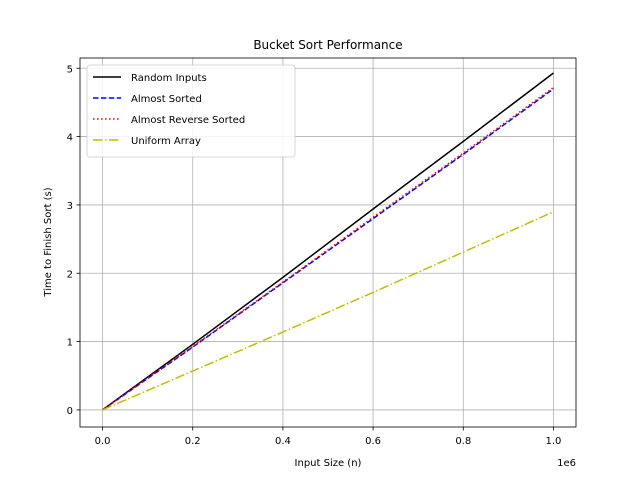 The width and height of the screenshot is (640, 480). Describe the element at coordinates (103, 441) in the screenshot. I see `x-tick-label: 0.0` at that location.